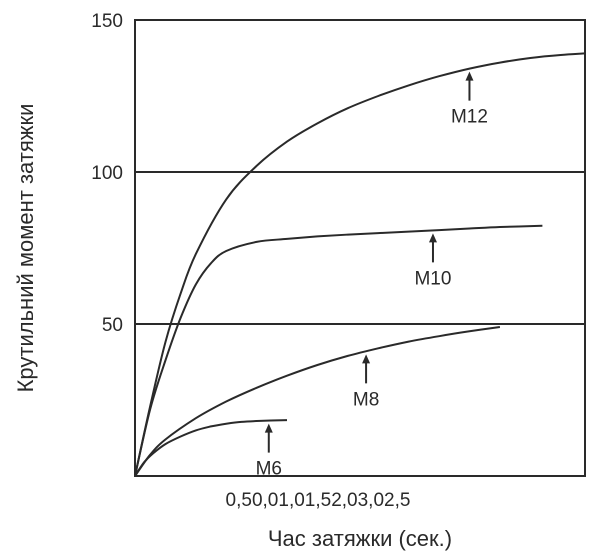  Describe the element at coordinates (268, 428) in the screenshot. I see `annotation-arrowhead-m6` at that location.